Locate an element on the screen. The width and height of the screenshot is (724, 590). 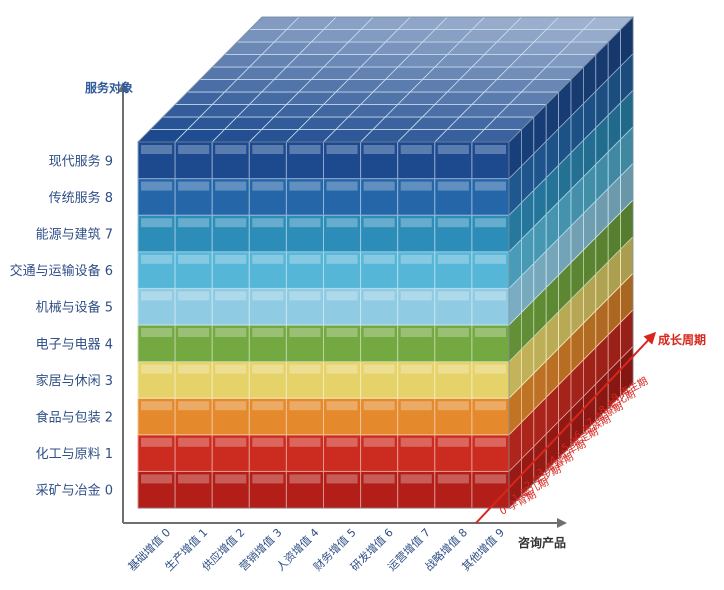
vertical-axis-label: 化工与原料 1 is located at coordinates (74, 454).